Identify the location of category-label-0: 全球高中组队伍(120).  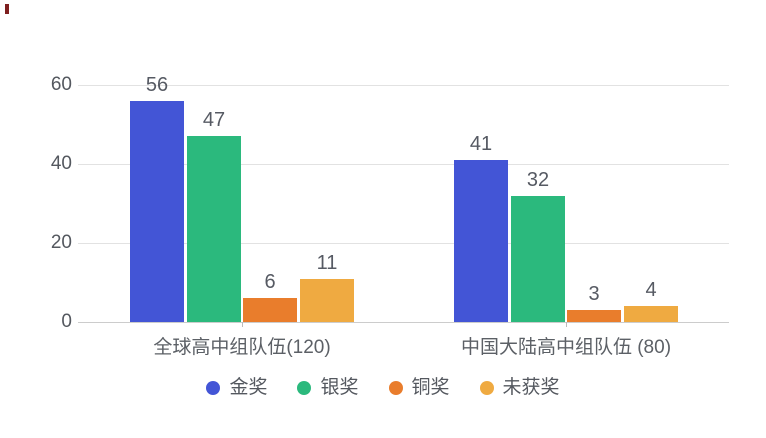
(242, 347).